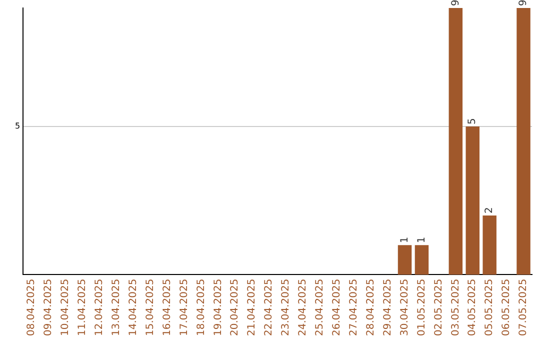 The height and width of the screenshot is (340, 540). I want to click on x-tick-label: 03.05.2025, so click(456, 307).